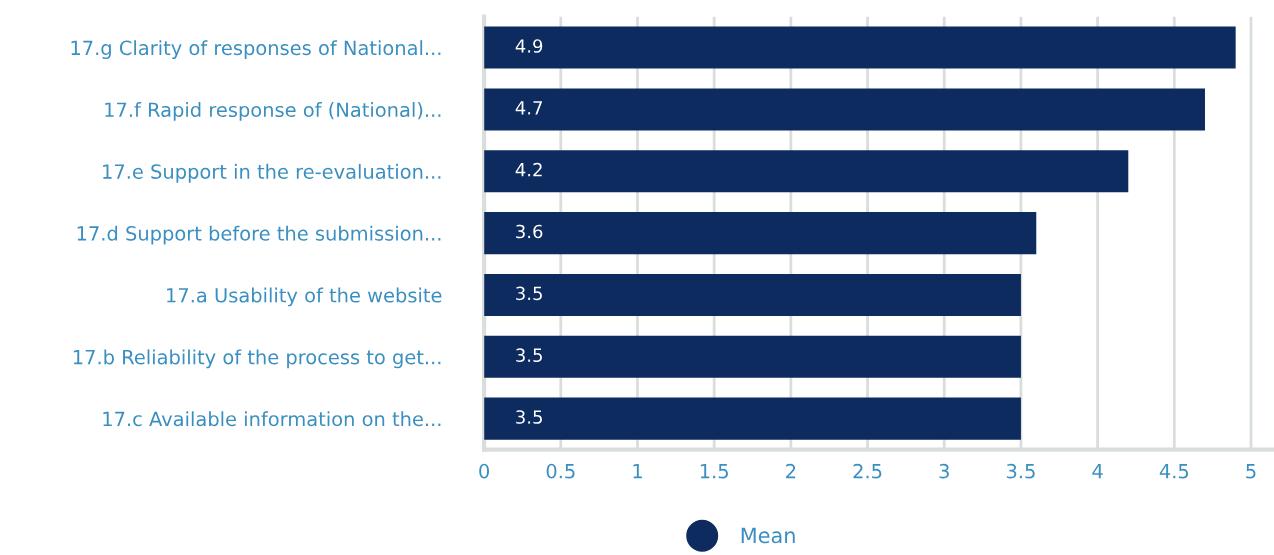 The image size is (1274, 555). What do you see at coordinates (1020, 471) in the screenshot?
I see `x-tick-label: 3.5` at bounding box center [1020, 471].